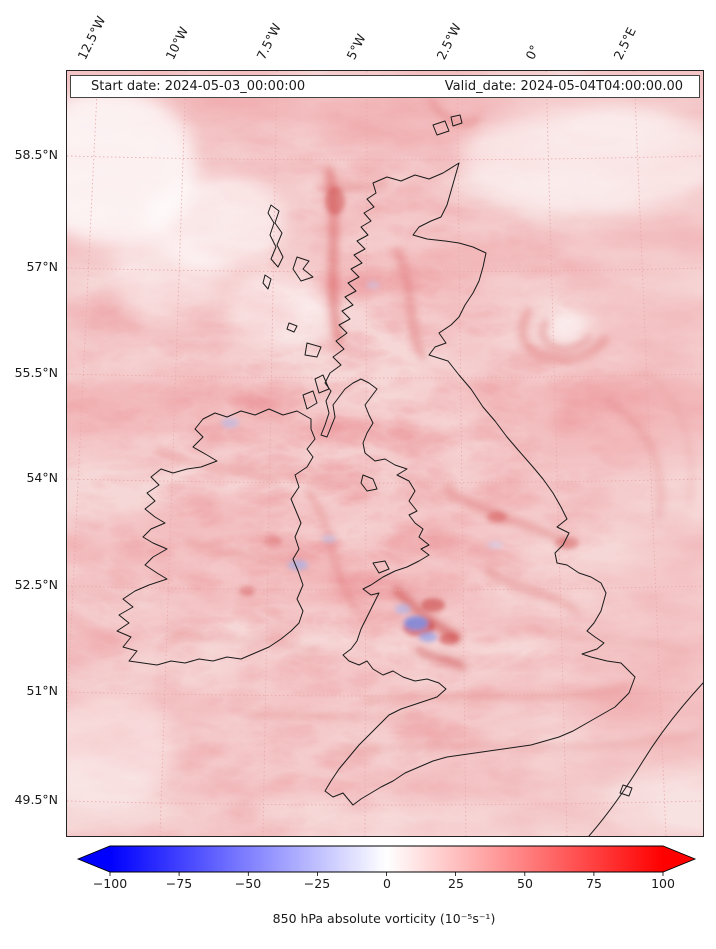 This screenshot has width=716, height=949. I want to click on lon-tick-label: 7.5°W, so click(268, 41).